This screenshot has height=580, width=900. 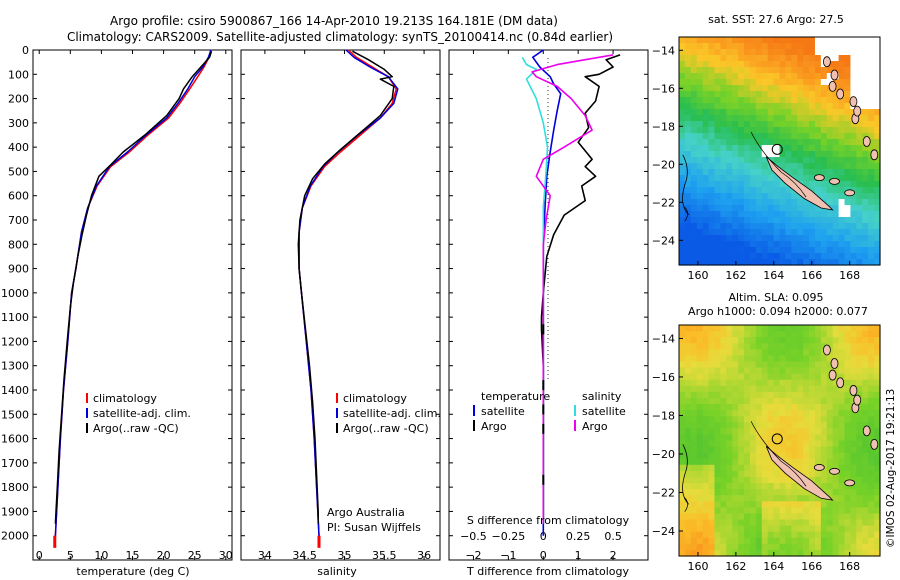 What do you see at coordinates (546, 292) in the screenshot?
I see `series-t-satellite` at bounding box center [546, 292].